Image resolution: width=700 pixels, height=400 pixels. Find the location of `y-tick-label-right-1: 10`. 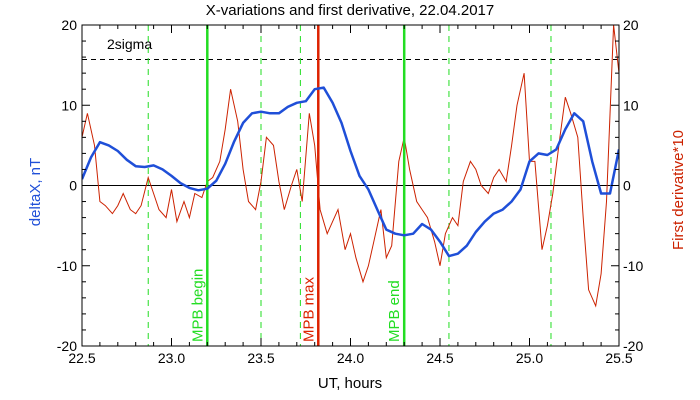

y-tick-label-right-1: 10 is located at coordinates (631, 105).